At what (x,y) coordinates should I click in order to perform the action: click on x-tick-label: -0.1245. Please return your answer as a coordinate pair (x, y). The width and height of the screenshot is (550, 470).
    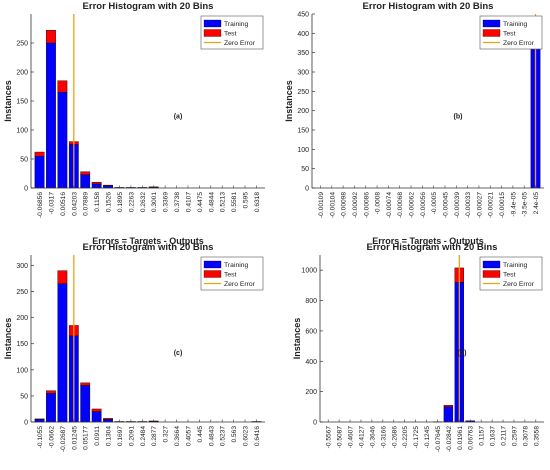
    Looking at the image, I should click on (427, 437).